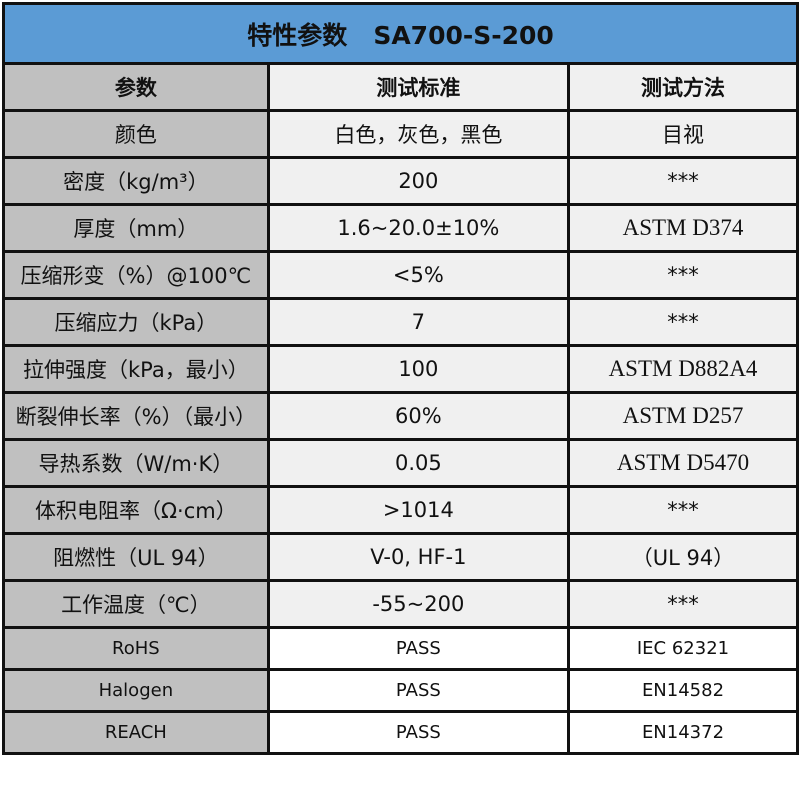  I want to click on method-cell: 目视, so click(683, 134).